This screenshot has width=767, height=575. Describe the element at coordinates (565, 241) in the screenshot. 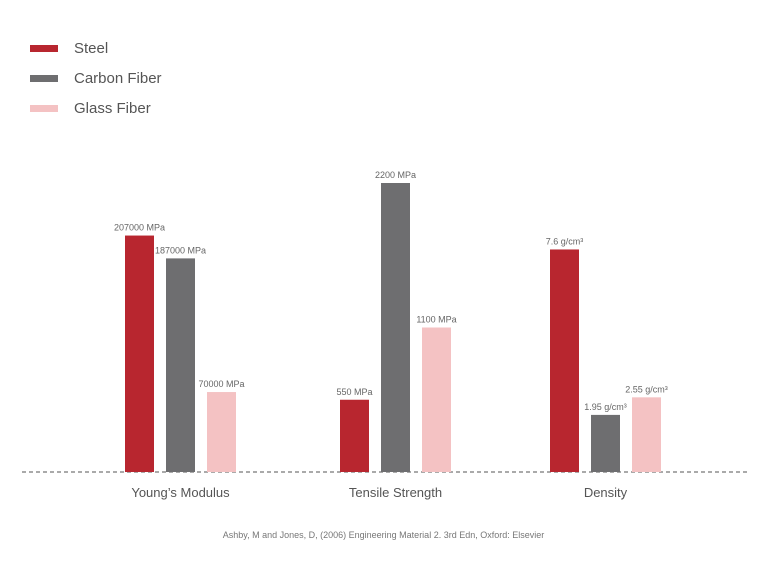

I see `data-label-density-steel: 7.6 g/cm³` at that location.